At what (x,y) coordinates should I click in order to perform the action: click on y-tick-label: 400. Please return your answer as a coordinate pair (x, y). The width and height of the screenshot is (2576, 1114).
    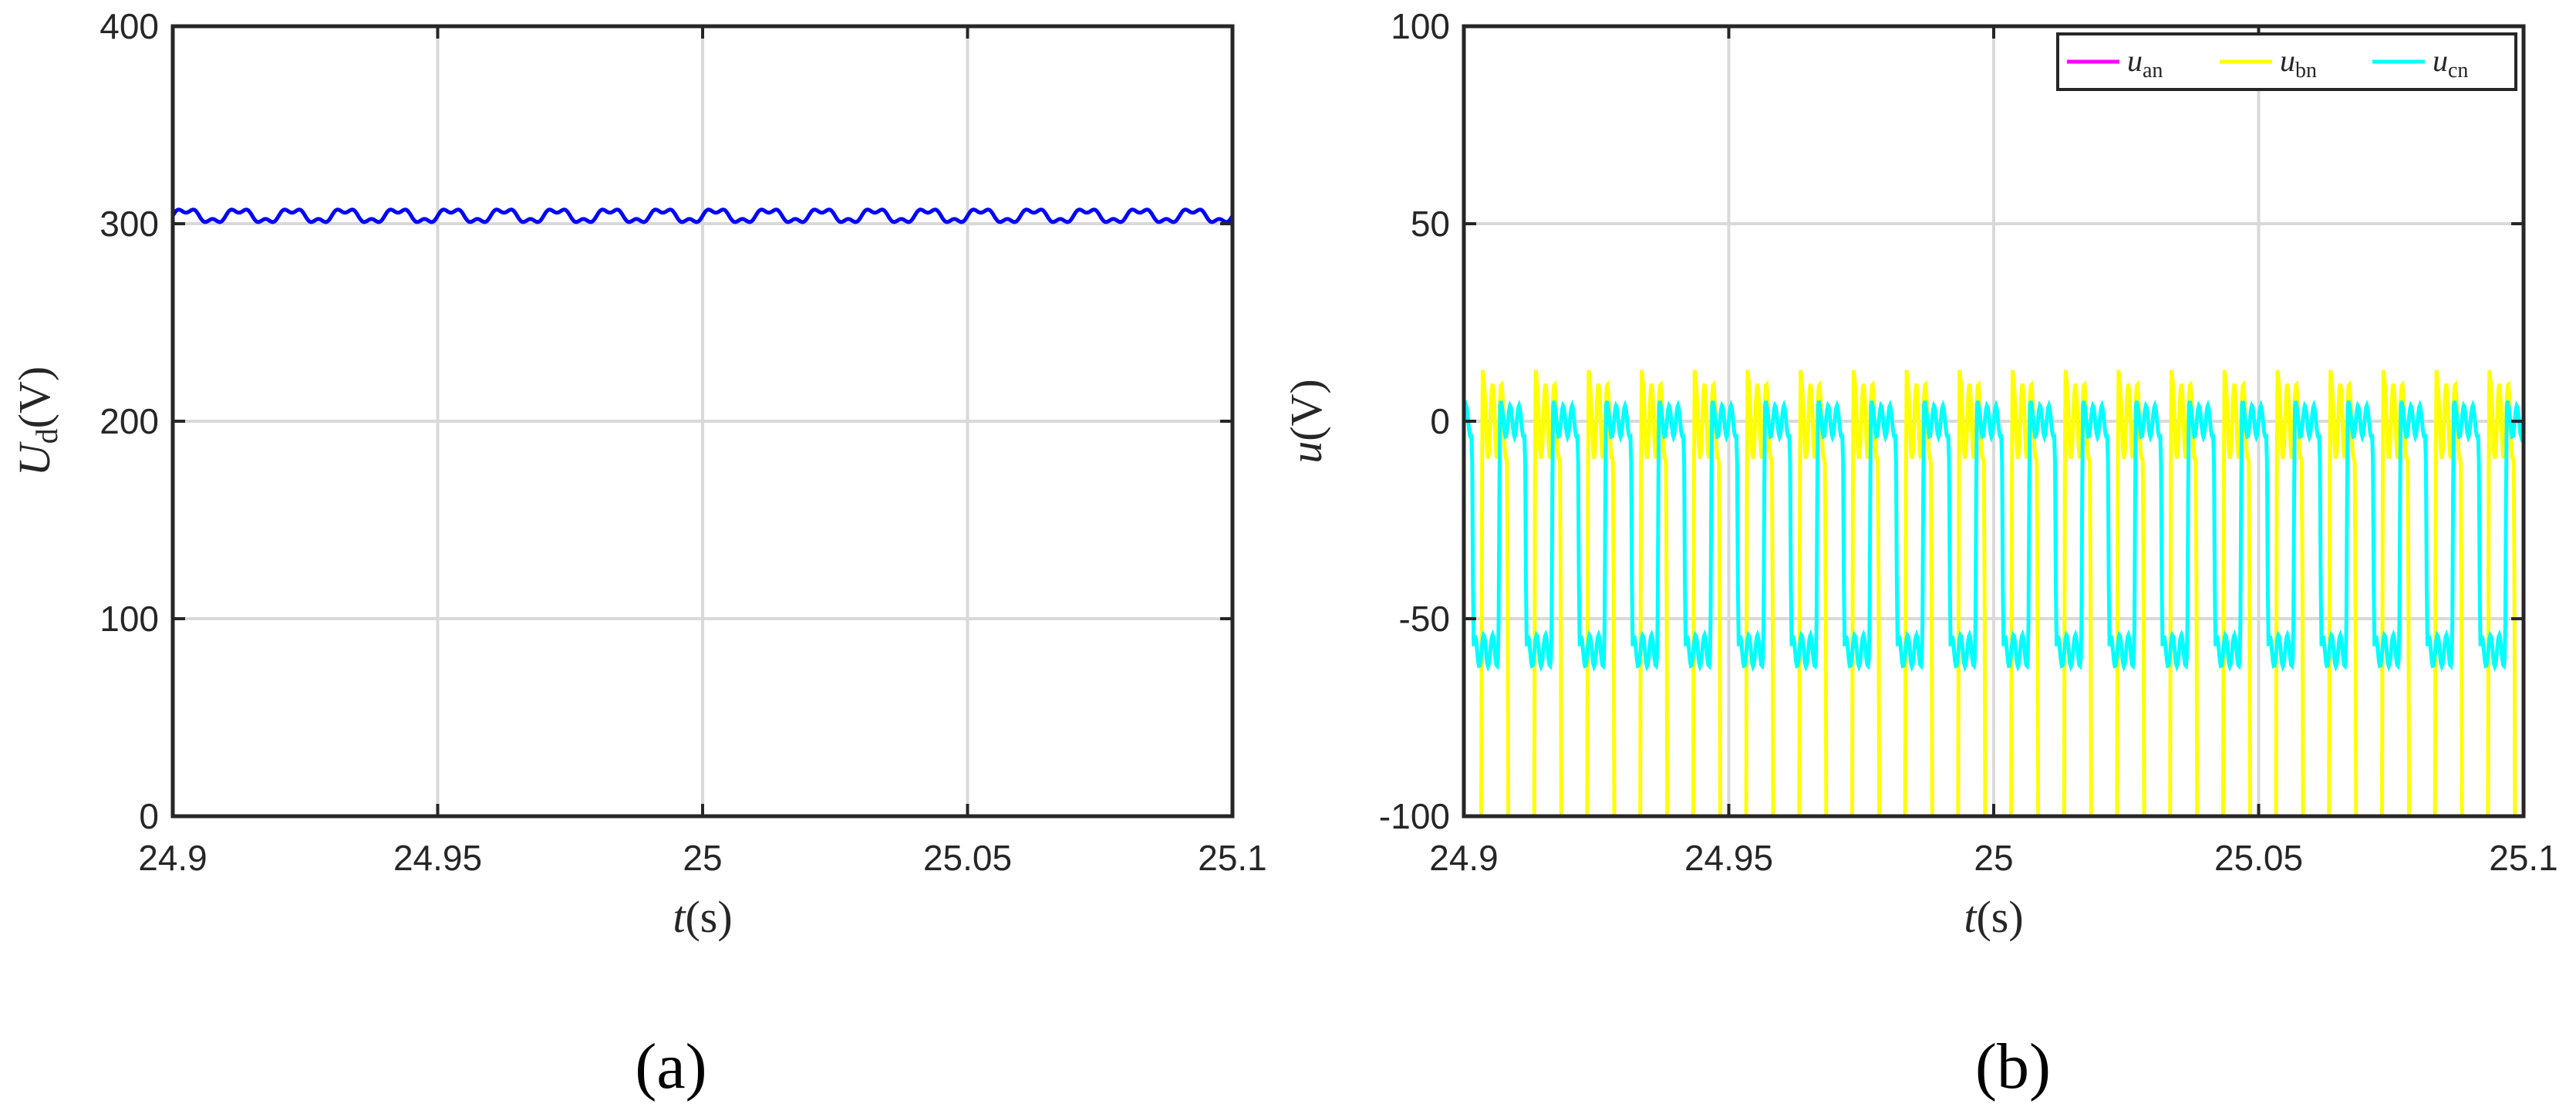
    Looking at the image, I should click on (129, 26).